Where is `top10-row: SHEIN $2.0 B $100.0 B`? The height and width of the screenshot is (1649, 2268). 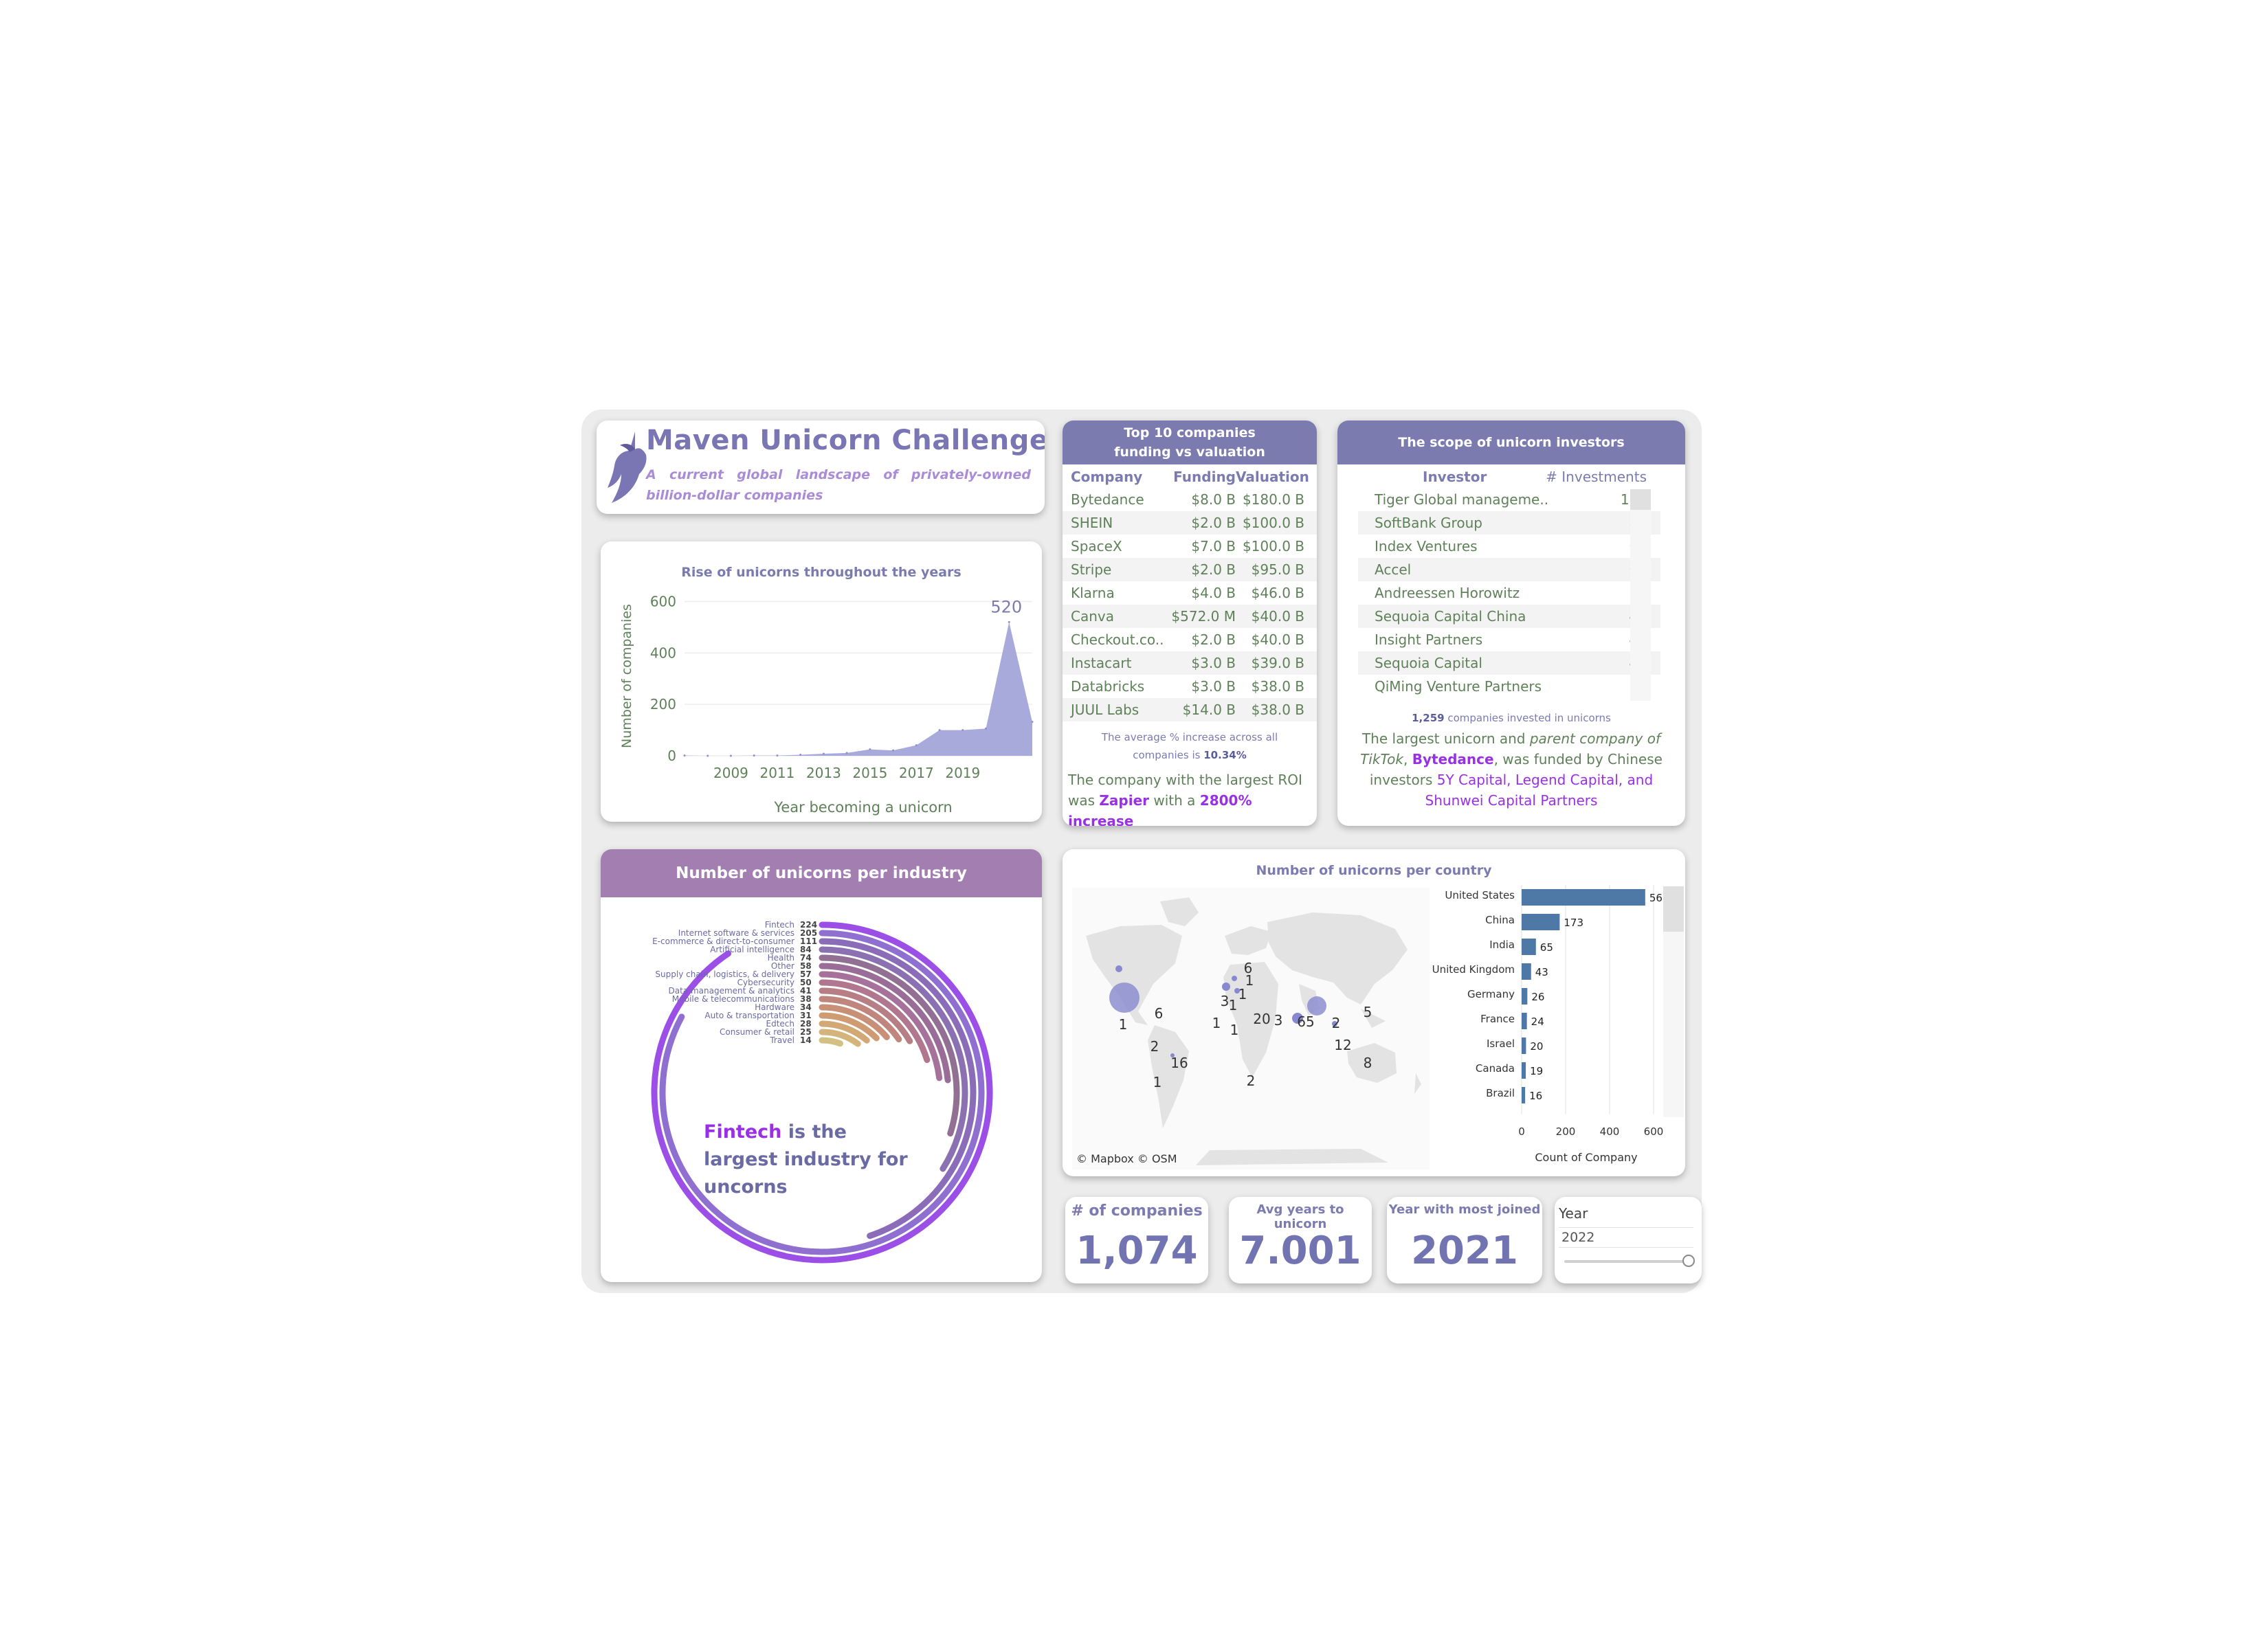
top10-row: SHEIN $2.0 B $100.0 B is located at coordinates (1190, 523).